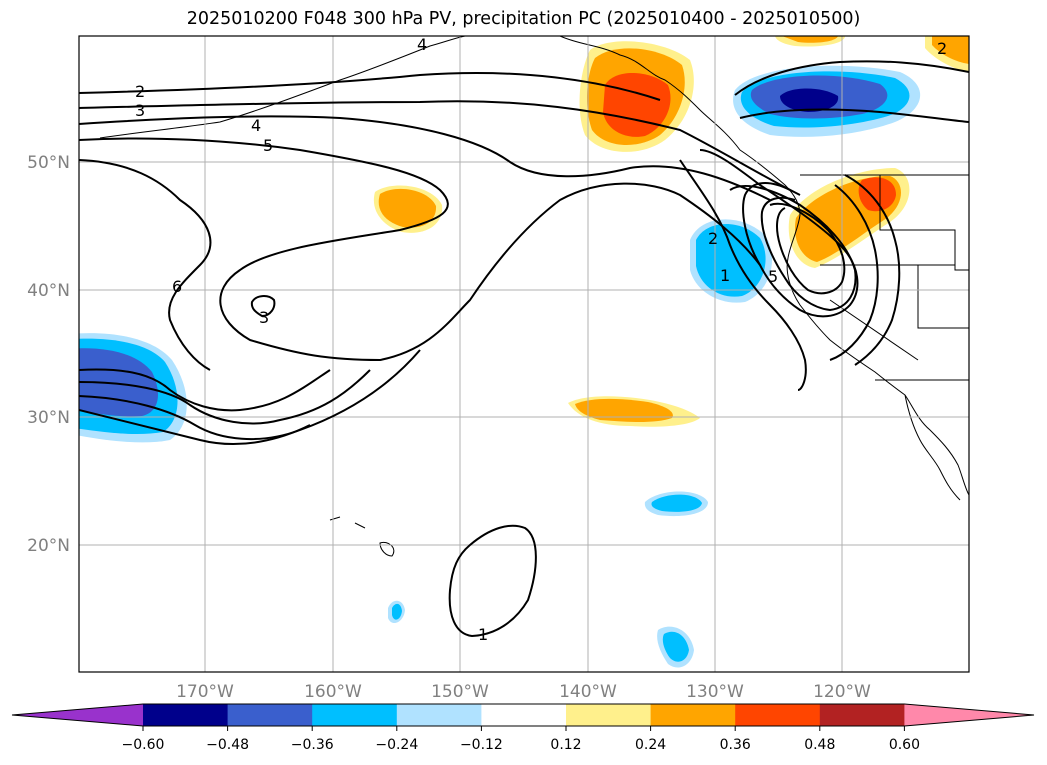  What do you see at coordinates (588, 692) in the screenshot?
I see `lon-label: 140°W` at bounding box center [588, 692].